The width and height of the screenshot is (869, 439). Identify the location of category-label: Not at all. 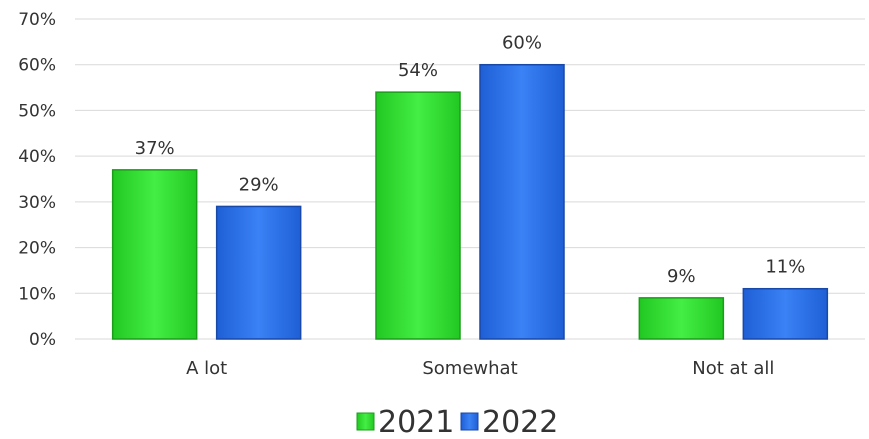
(733, 368).